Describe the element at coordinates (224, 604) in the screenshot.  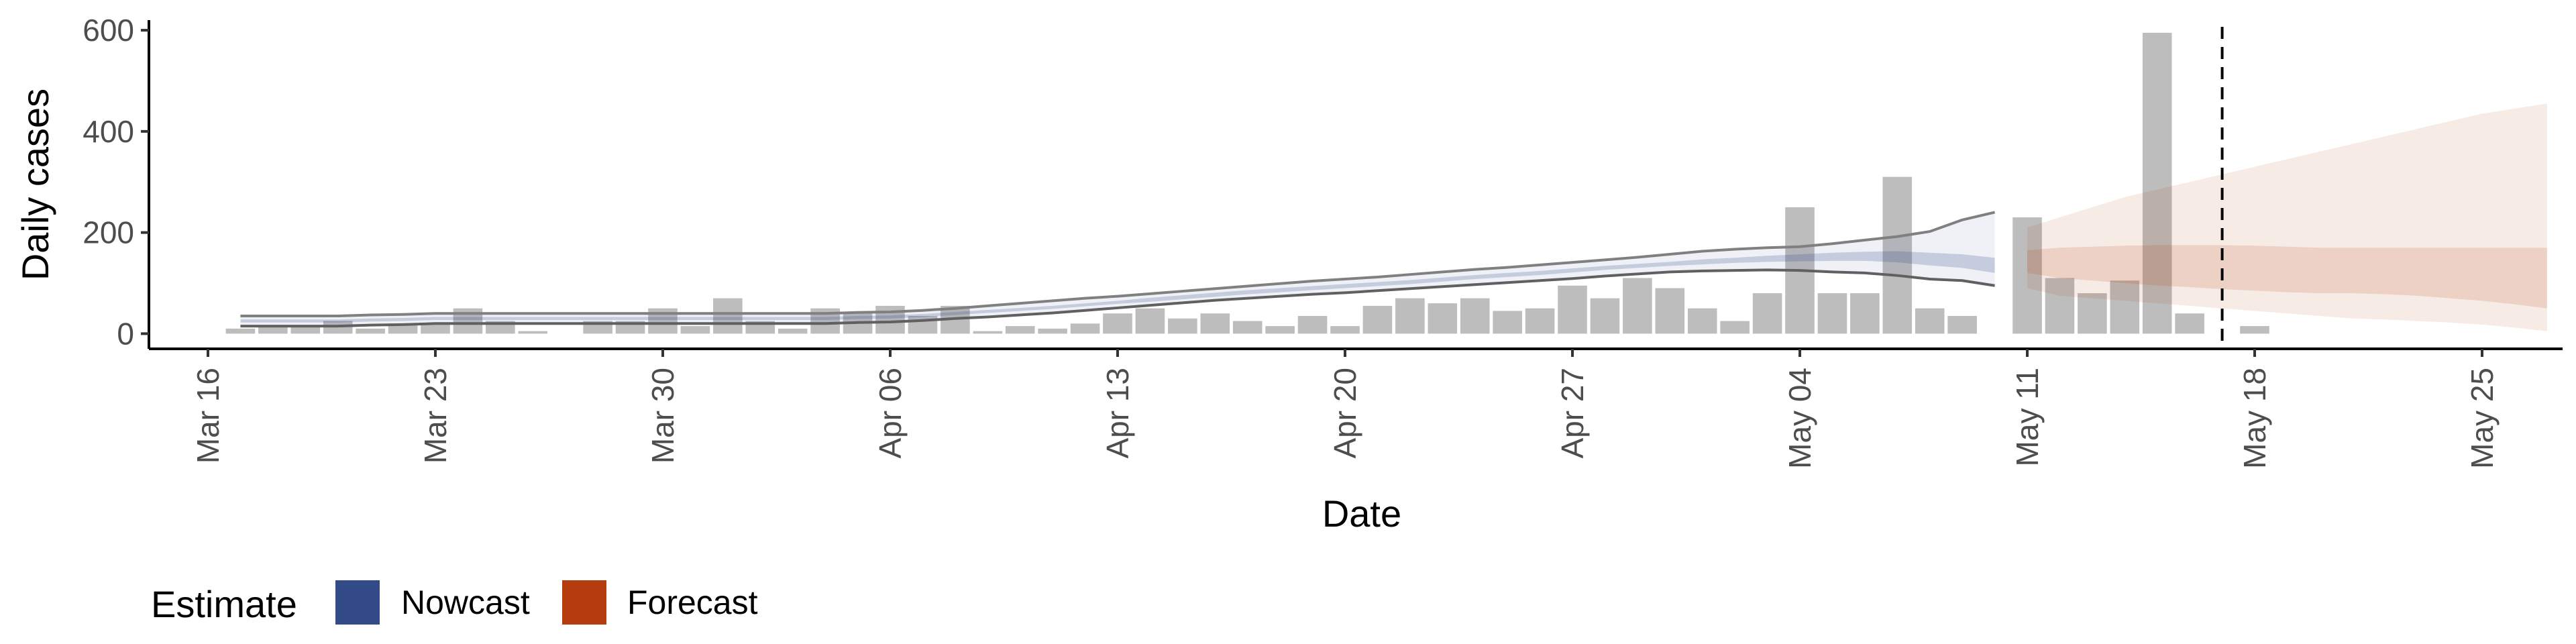
I see `legend-title: Estimate` at that location.